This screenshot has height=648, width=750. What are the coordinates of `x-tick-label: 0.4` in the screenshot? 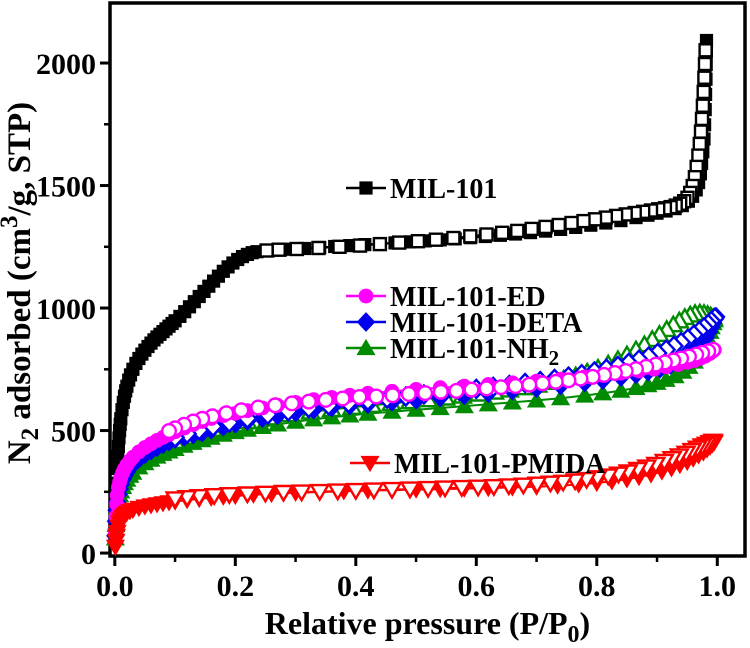 It's located at (356, 586).